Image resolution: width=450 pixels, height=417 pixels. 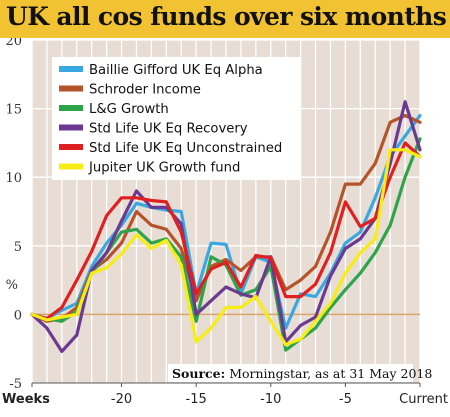 I want to click on source-text: Source: Morningstar, as at 31 May 2018, so click(x=302, y=373).